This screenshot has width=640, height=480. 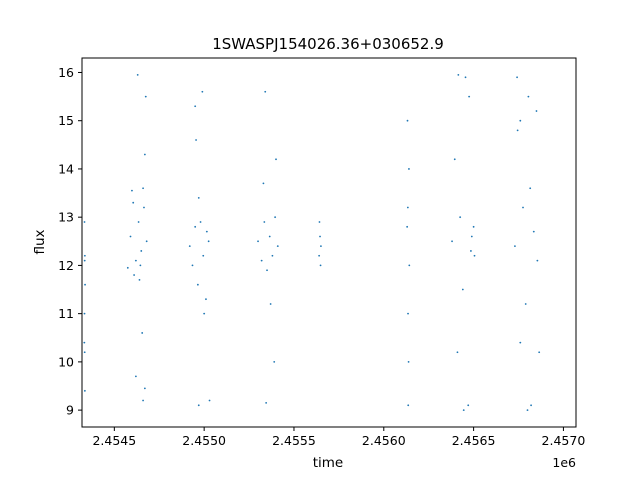 What do you see at coordinates (66, 72) in the screenshot?
I see `y-tick-label: 16` at bounding box center [66, 72].